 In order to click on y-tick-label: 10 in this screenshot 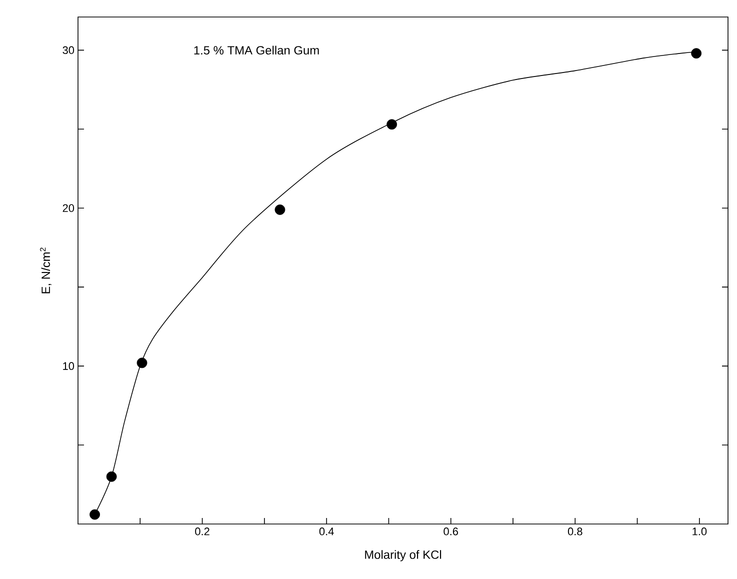, I will do `click(68, 366)`.